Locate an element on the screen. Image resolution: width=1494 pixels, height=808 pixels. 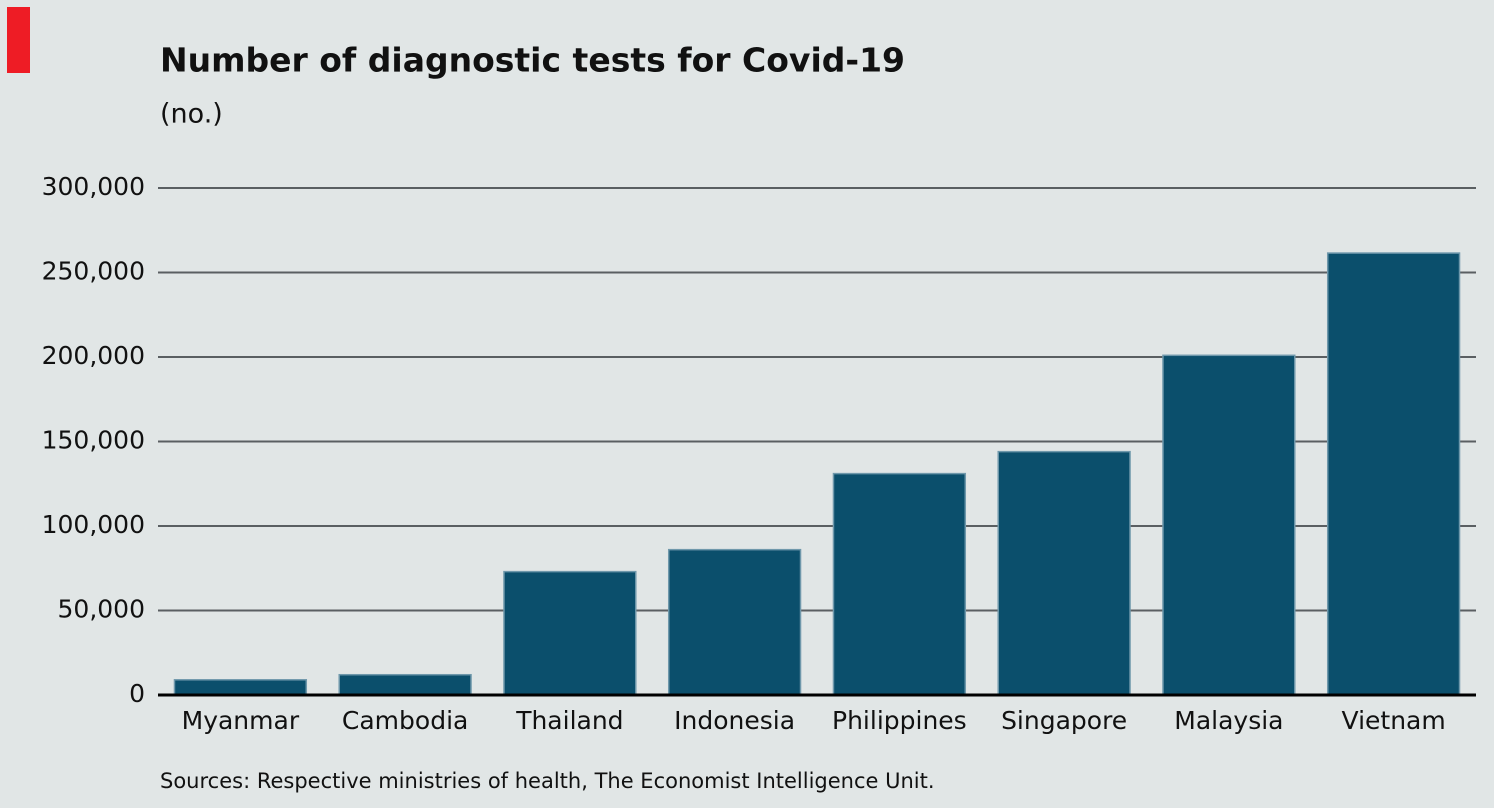
y-tick-label: 0 is located at coordinates (137, 693).